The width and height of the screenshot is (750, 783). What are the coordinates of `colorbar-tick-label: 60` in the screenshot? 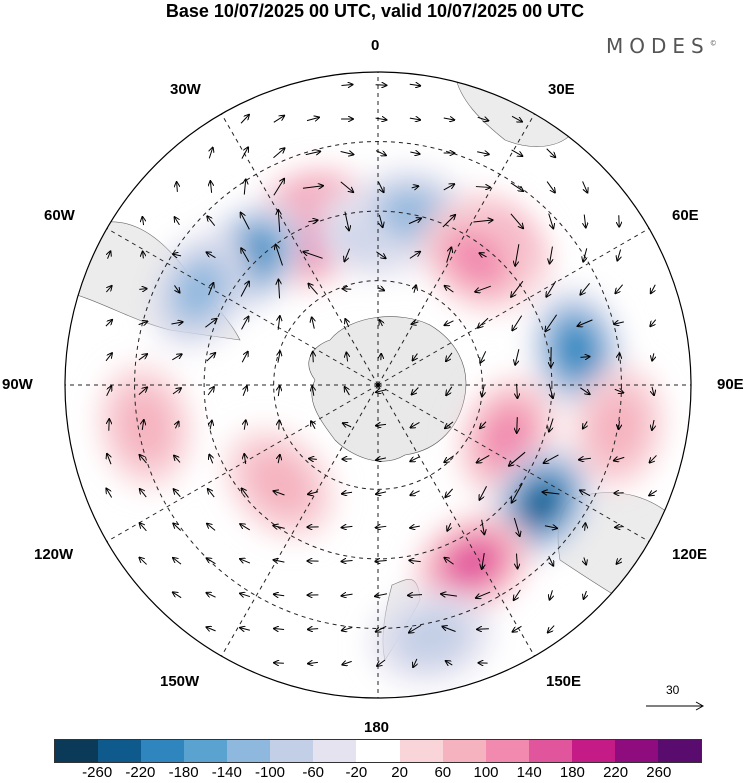 It's located at (443, 772).